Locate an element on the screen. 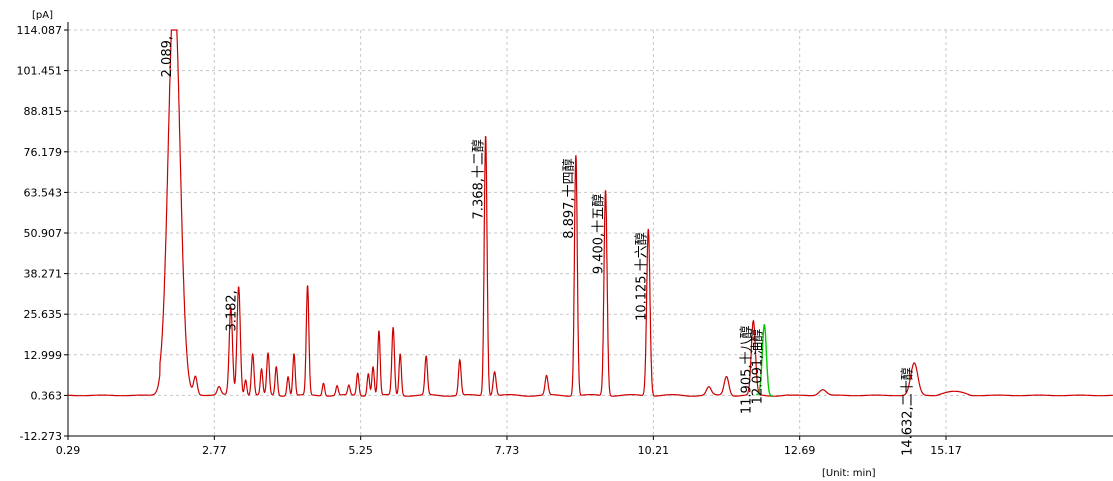 The height and width of the screenshot is (481, 1113). peak-label: 3.182, is located at coordinates (232, 310).